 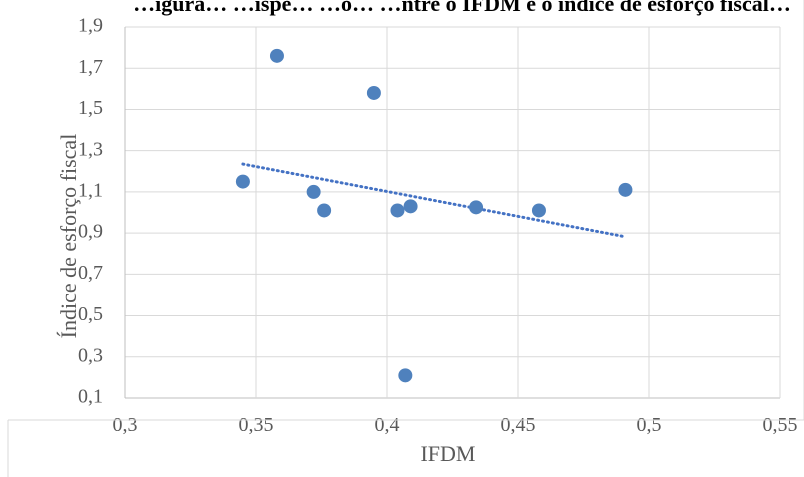 I want to click on x-tick-label: 0,35, so click(x=256, y=425).